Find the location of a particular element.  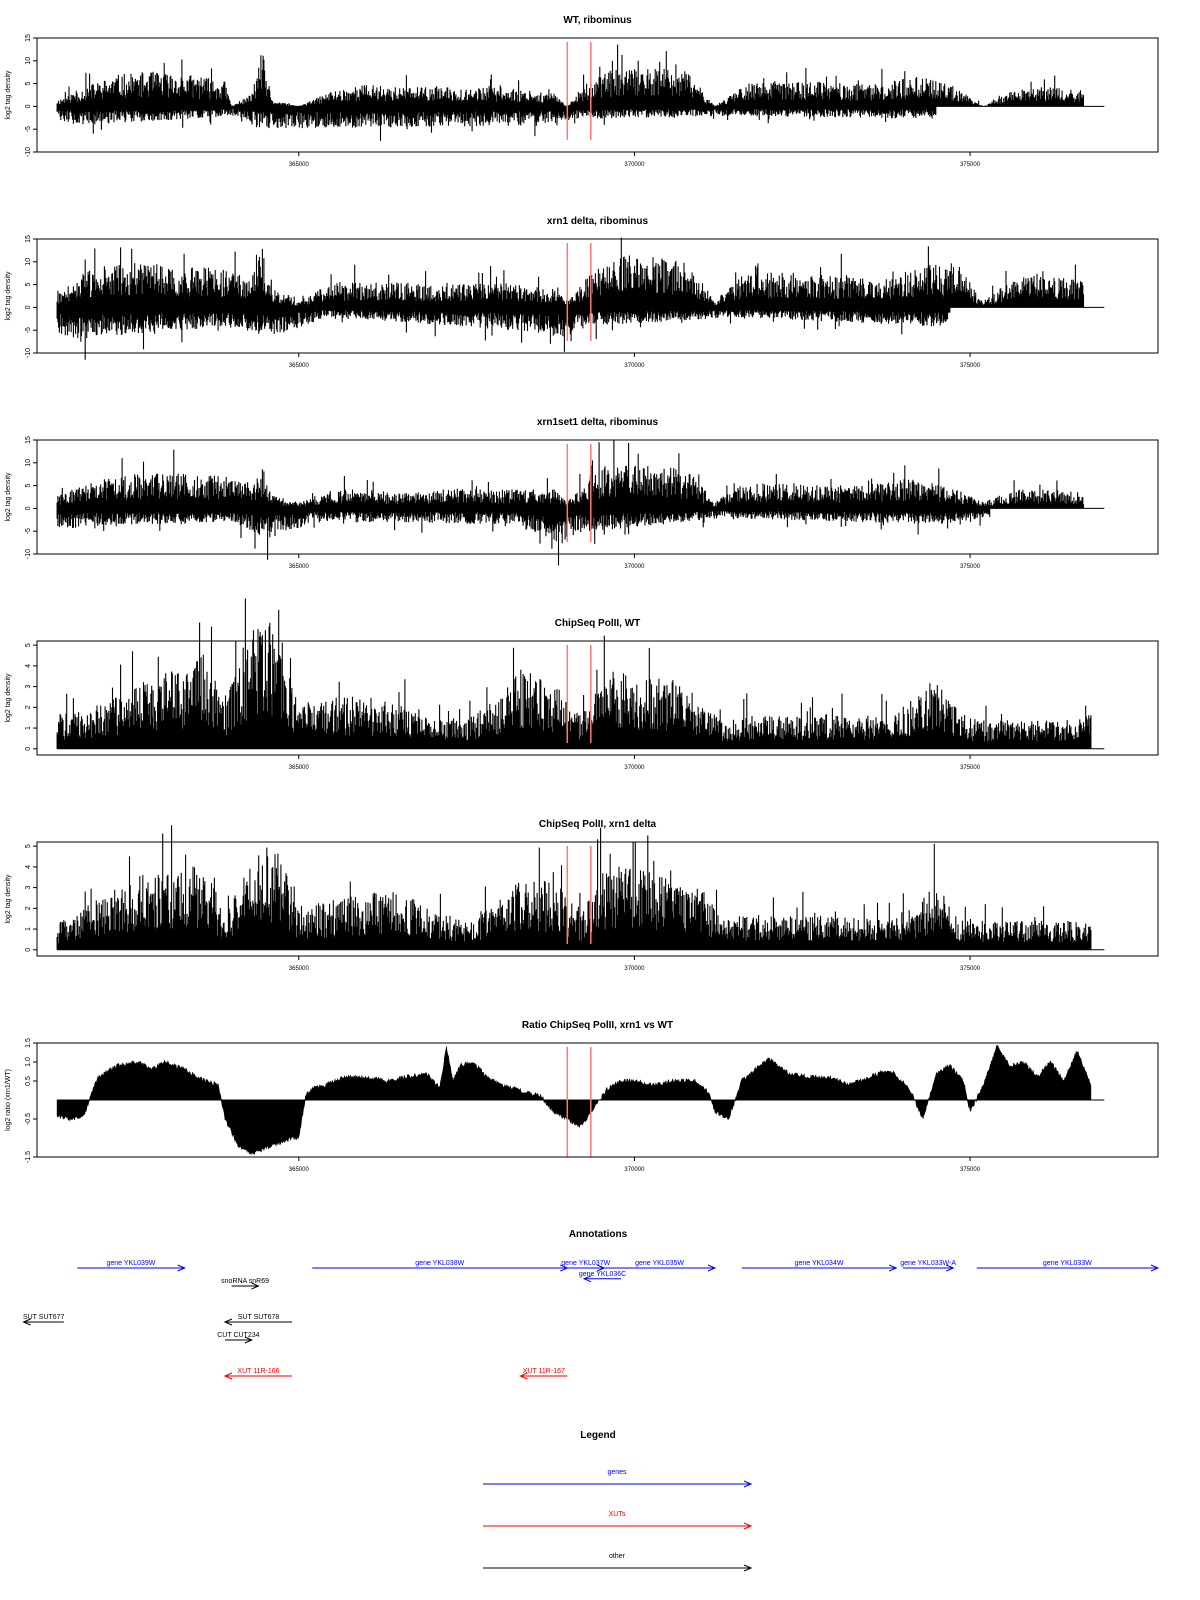

annotations-title: Annotations is located at coordinates (598, 1234).